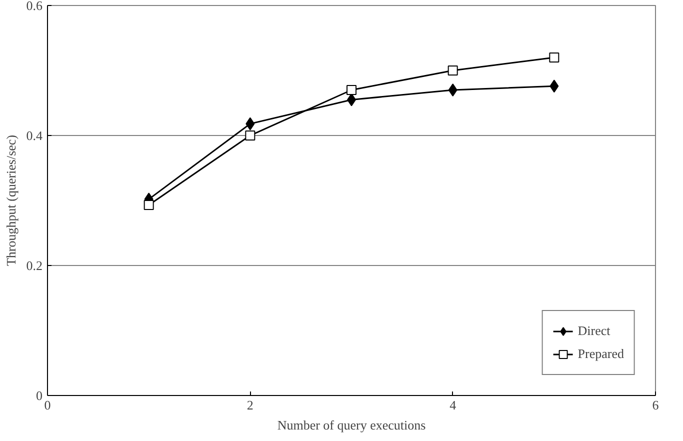 The height and width of the screenshot is (441, 683). Describe the element at coordinates (34, 135) in the screenshot. I see `y-tick-label: 0.4` at that location.